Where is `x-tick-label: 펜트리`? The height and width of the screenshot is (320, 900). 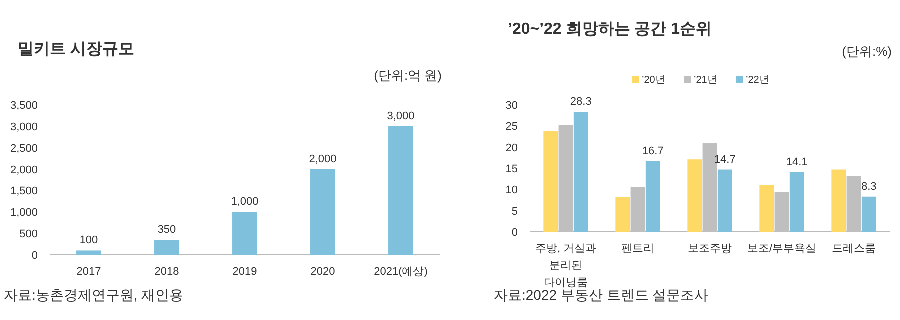
x-tick-label: 펜트리 is located at coordinates (638, 249).